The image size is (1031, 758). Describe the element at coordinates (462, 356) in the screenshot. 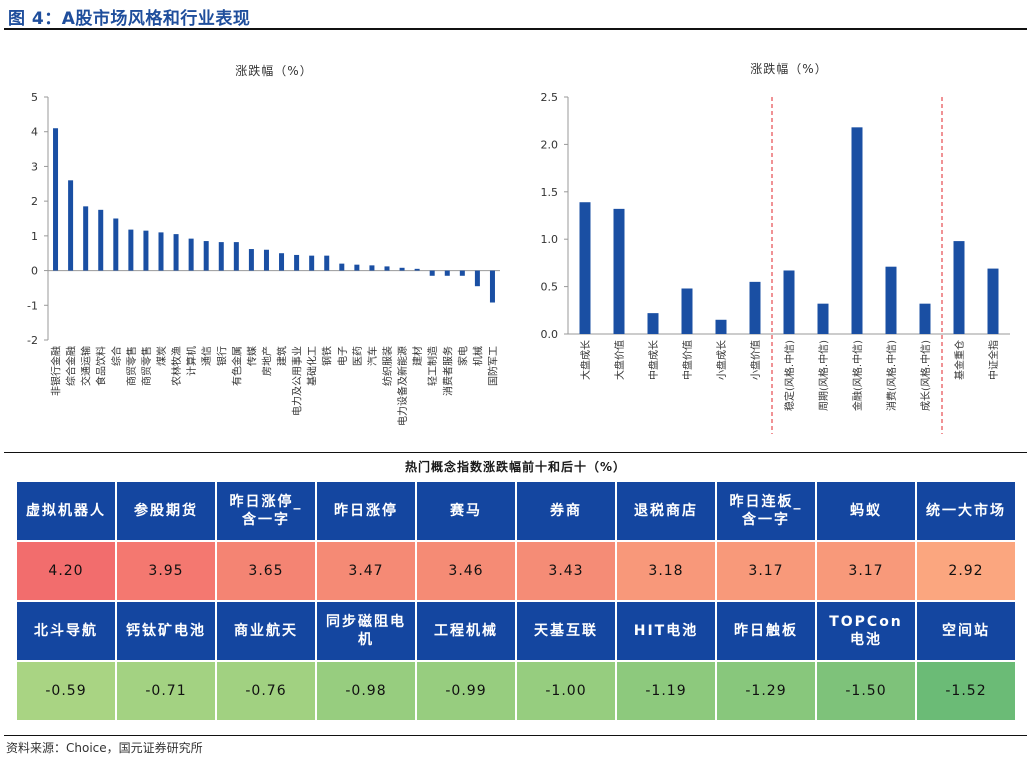

I see `category-label: 家电` at that location.